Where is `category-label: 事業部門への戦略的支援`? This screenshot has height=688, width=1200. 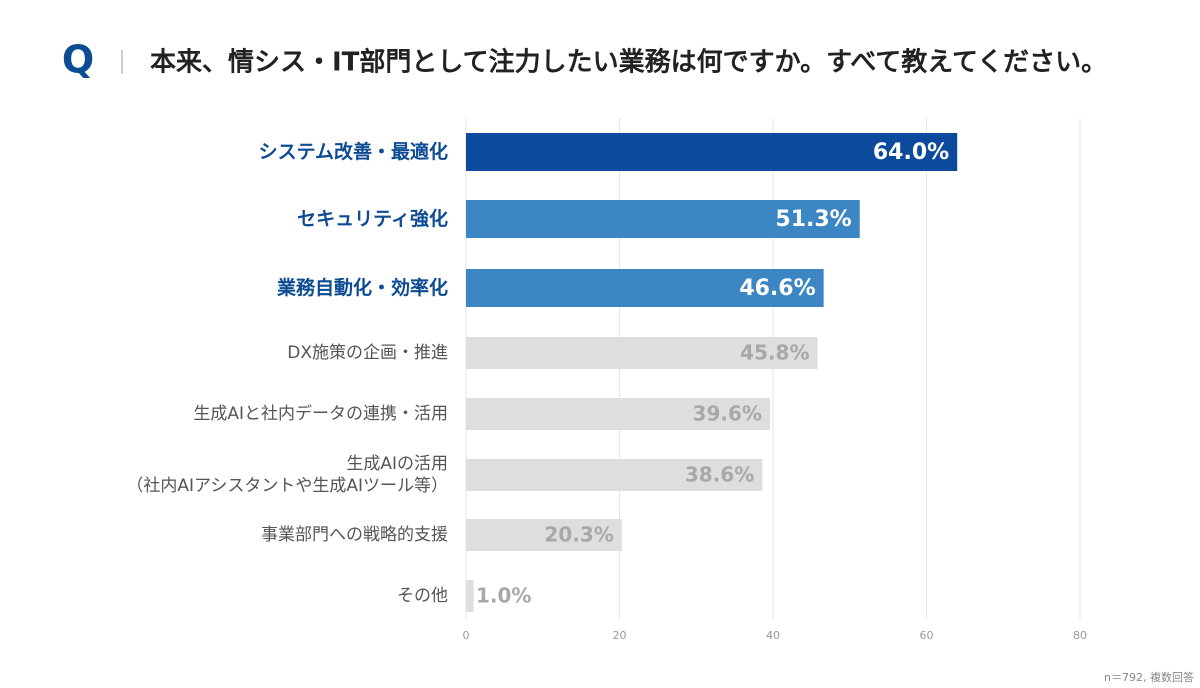
category-label: 事業部門への戦略的支援 is located at coordinates (354, 535).